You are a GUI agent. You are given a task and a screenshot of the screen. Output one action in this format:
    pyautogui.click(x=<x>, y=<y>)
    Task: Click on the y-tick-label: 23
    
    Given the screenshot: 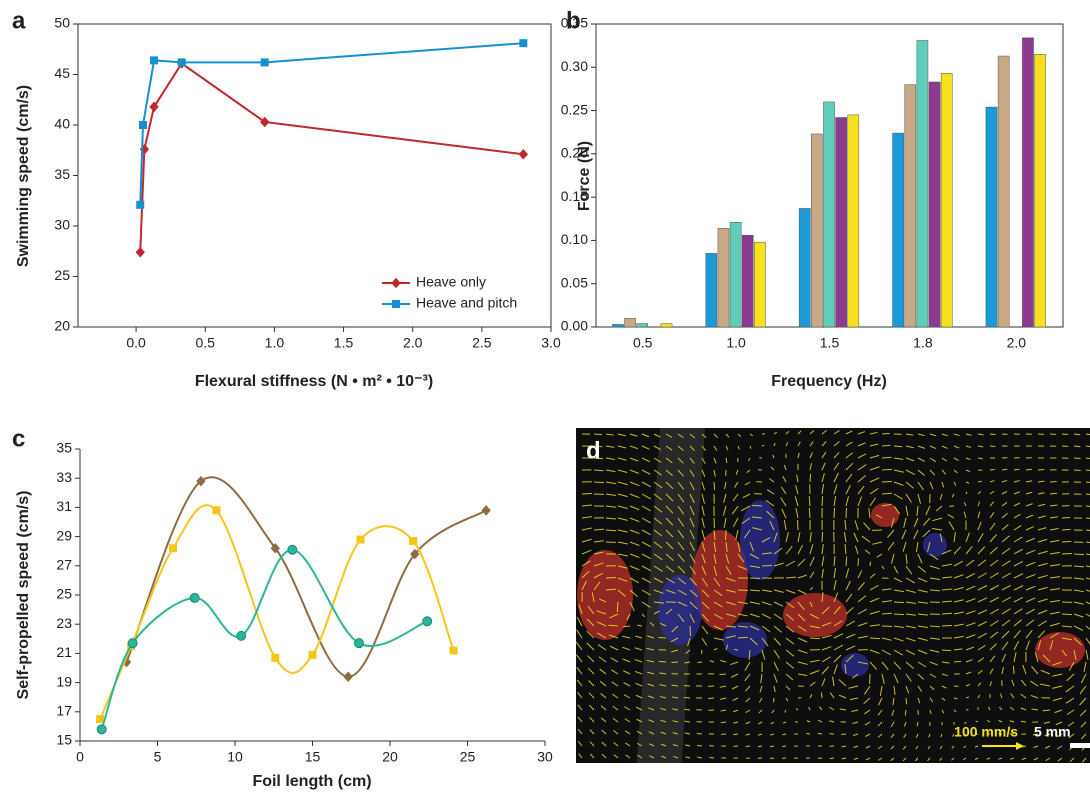 What is the action you would take?
    pyautogui.click(x=64, y=623)
    